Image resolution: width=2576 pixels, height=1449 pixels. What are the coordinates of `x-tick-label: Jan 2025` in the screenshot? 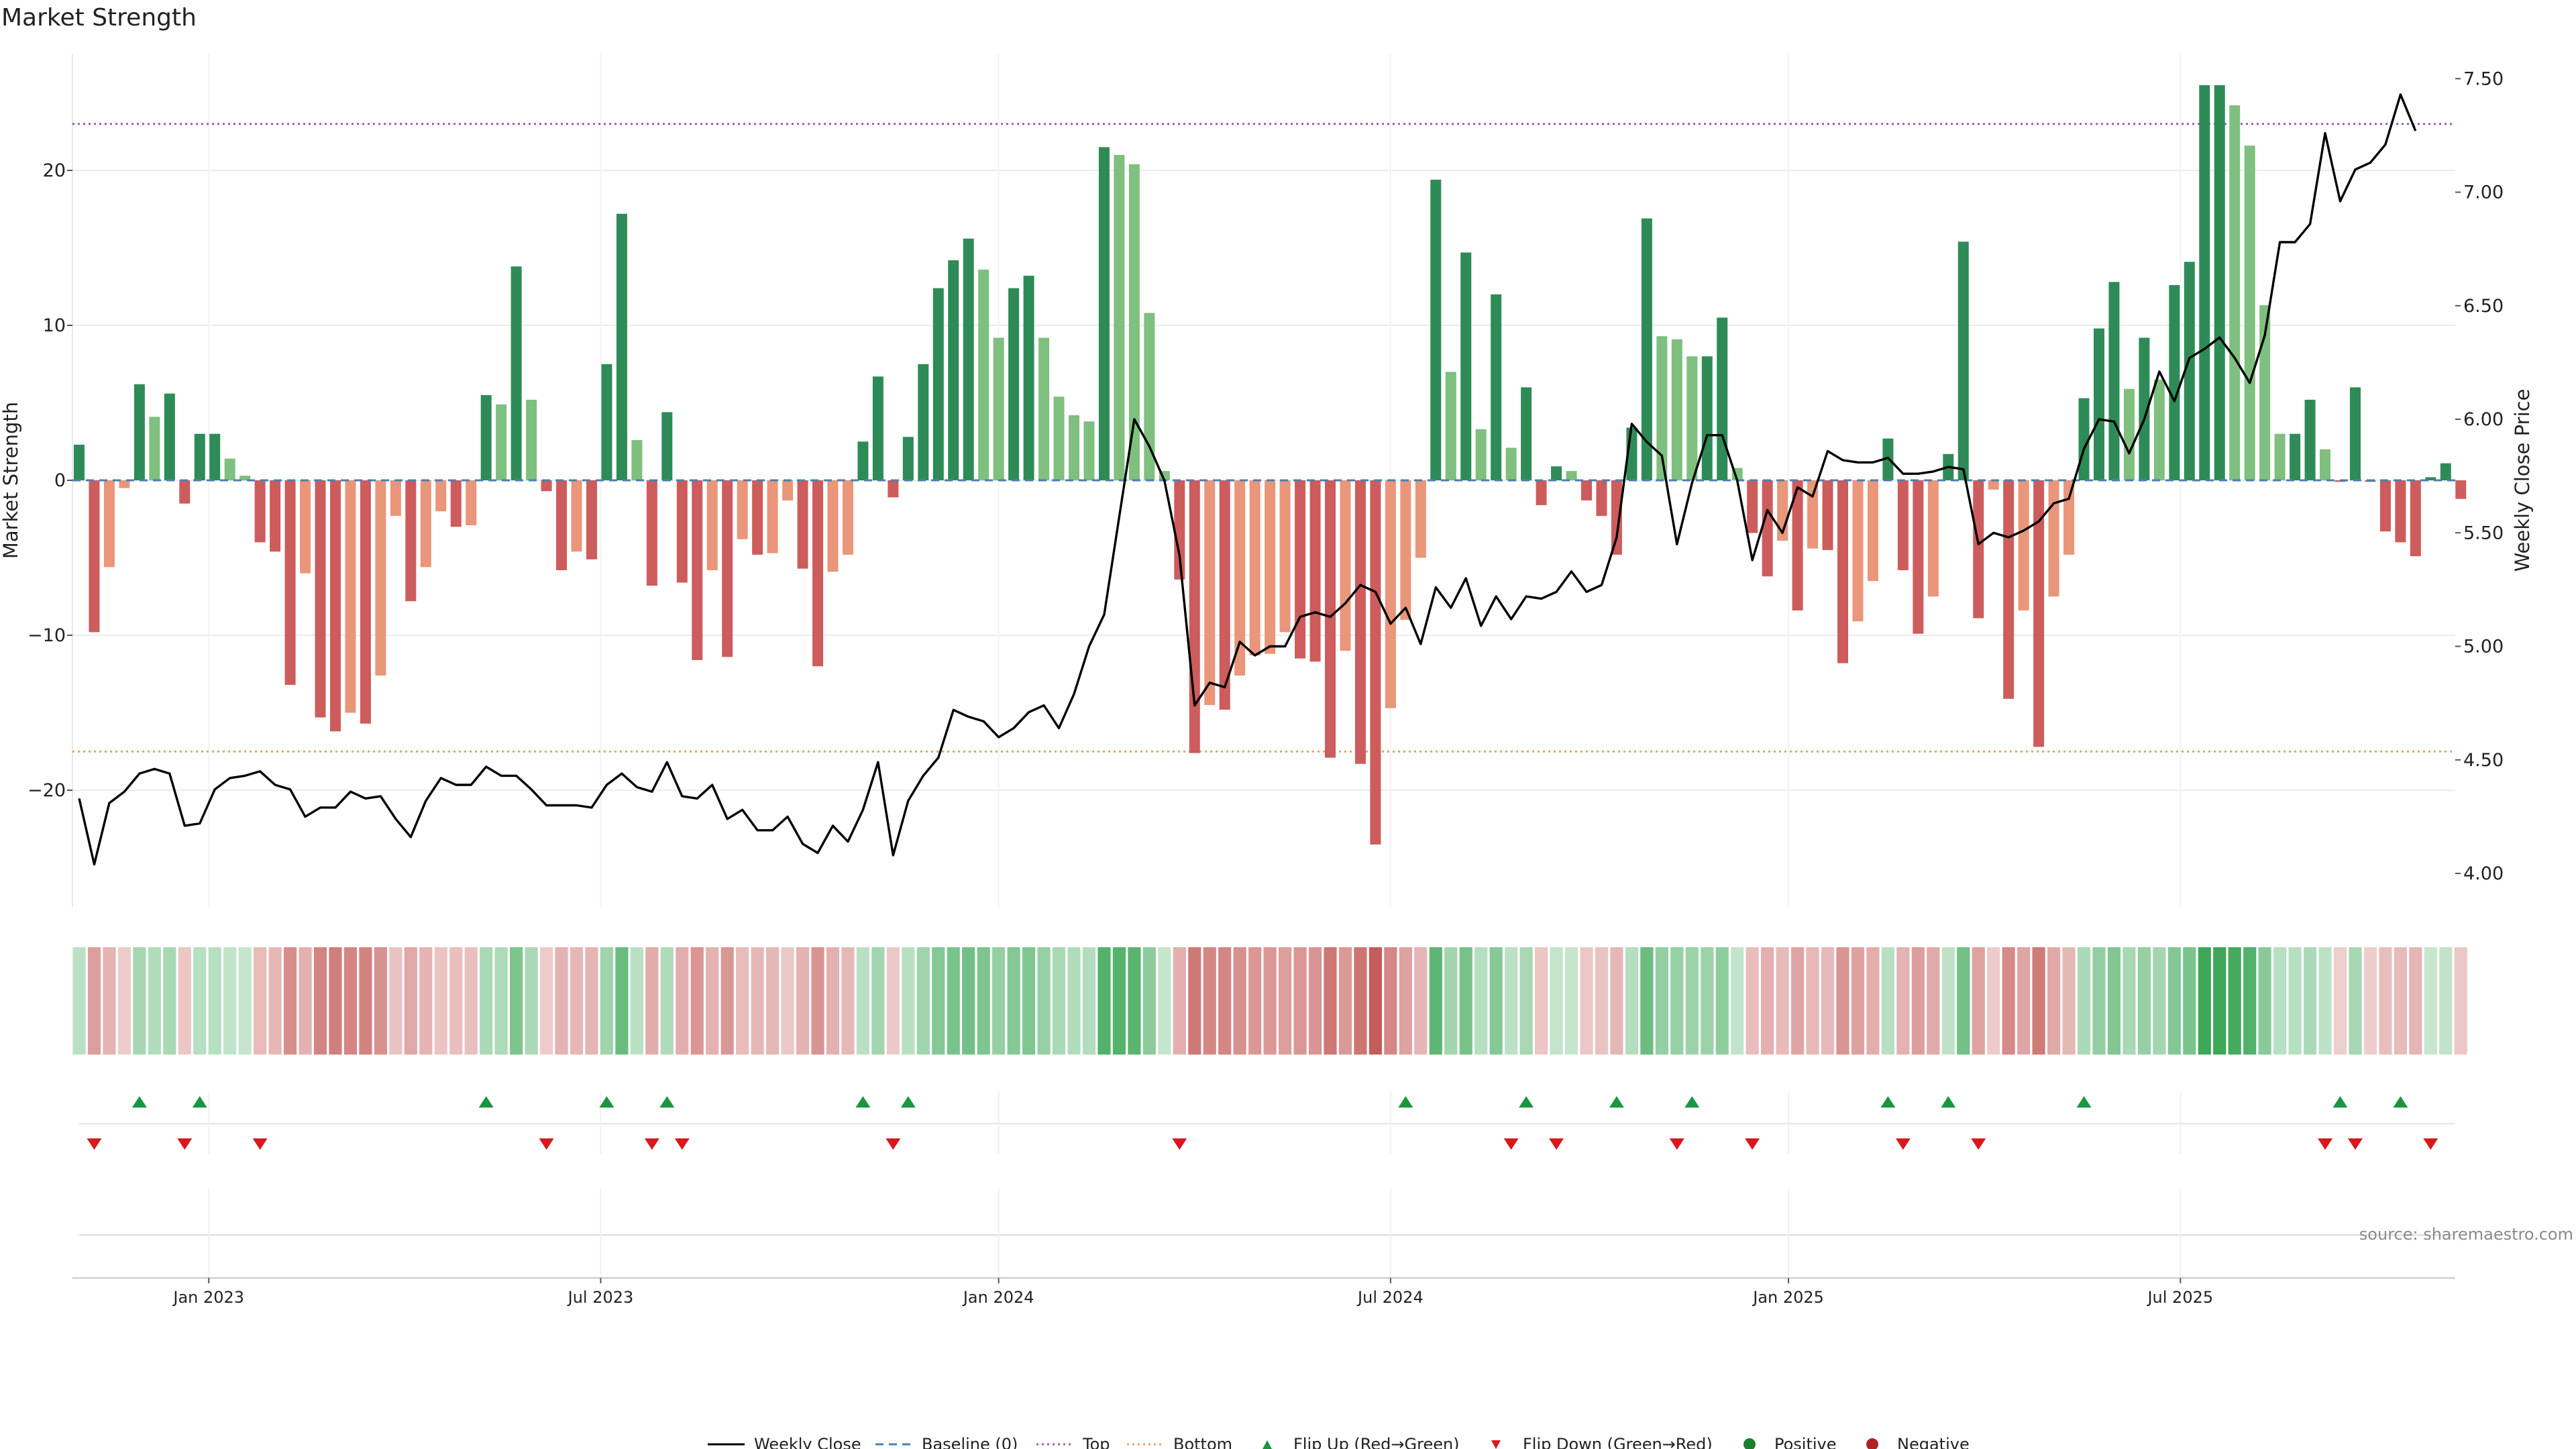 It's located at (1788, 1297).